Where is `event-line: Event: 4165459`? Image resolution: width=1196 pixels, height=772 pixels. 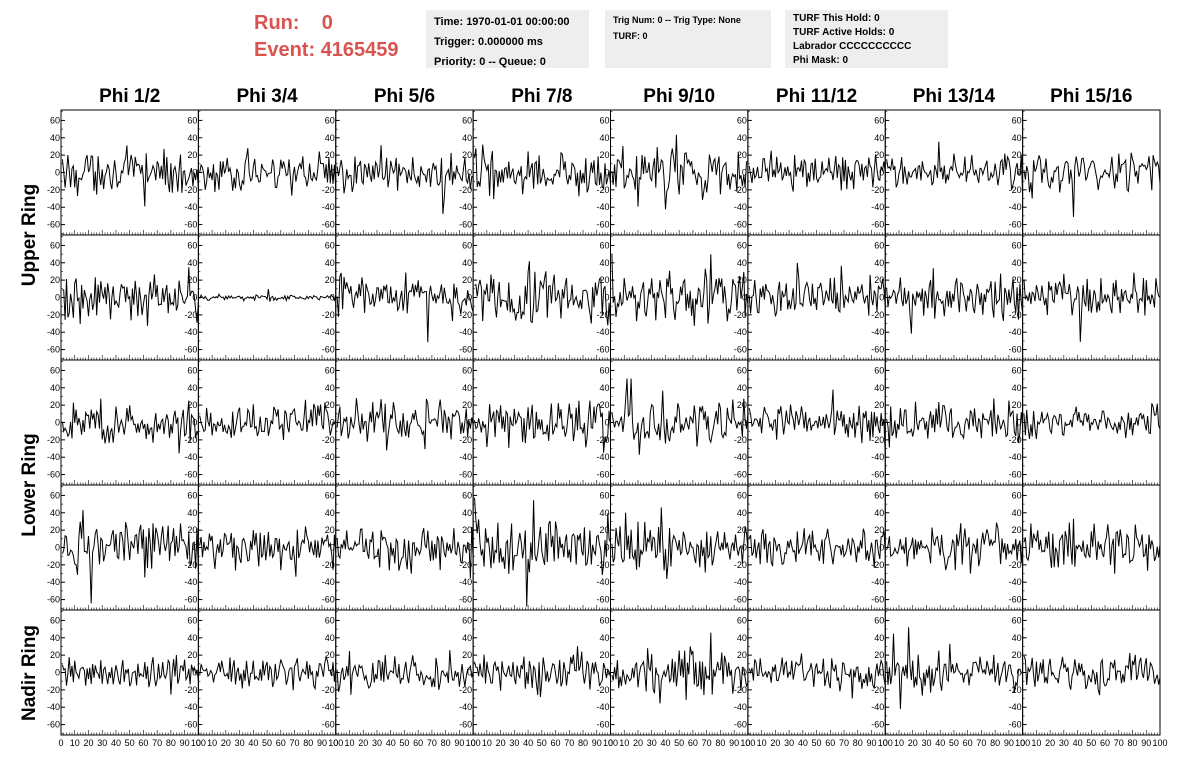
event-line: Event: 4165459 is located at coordinates (326, 50).